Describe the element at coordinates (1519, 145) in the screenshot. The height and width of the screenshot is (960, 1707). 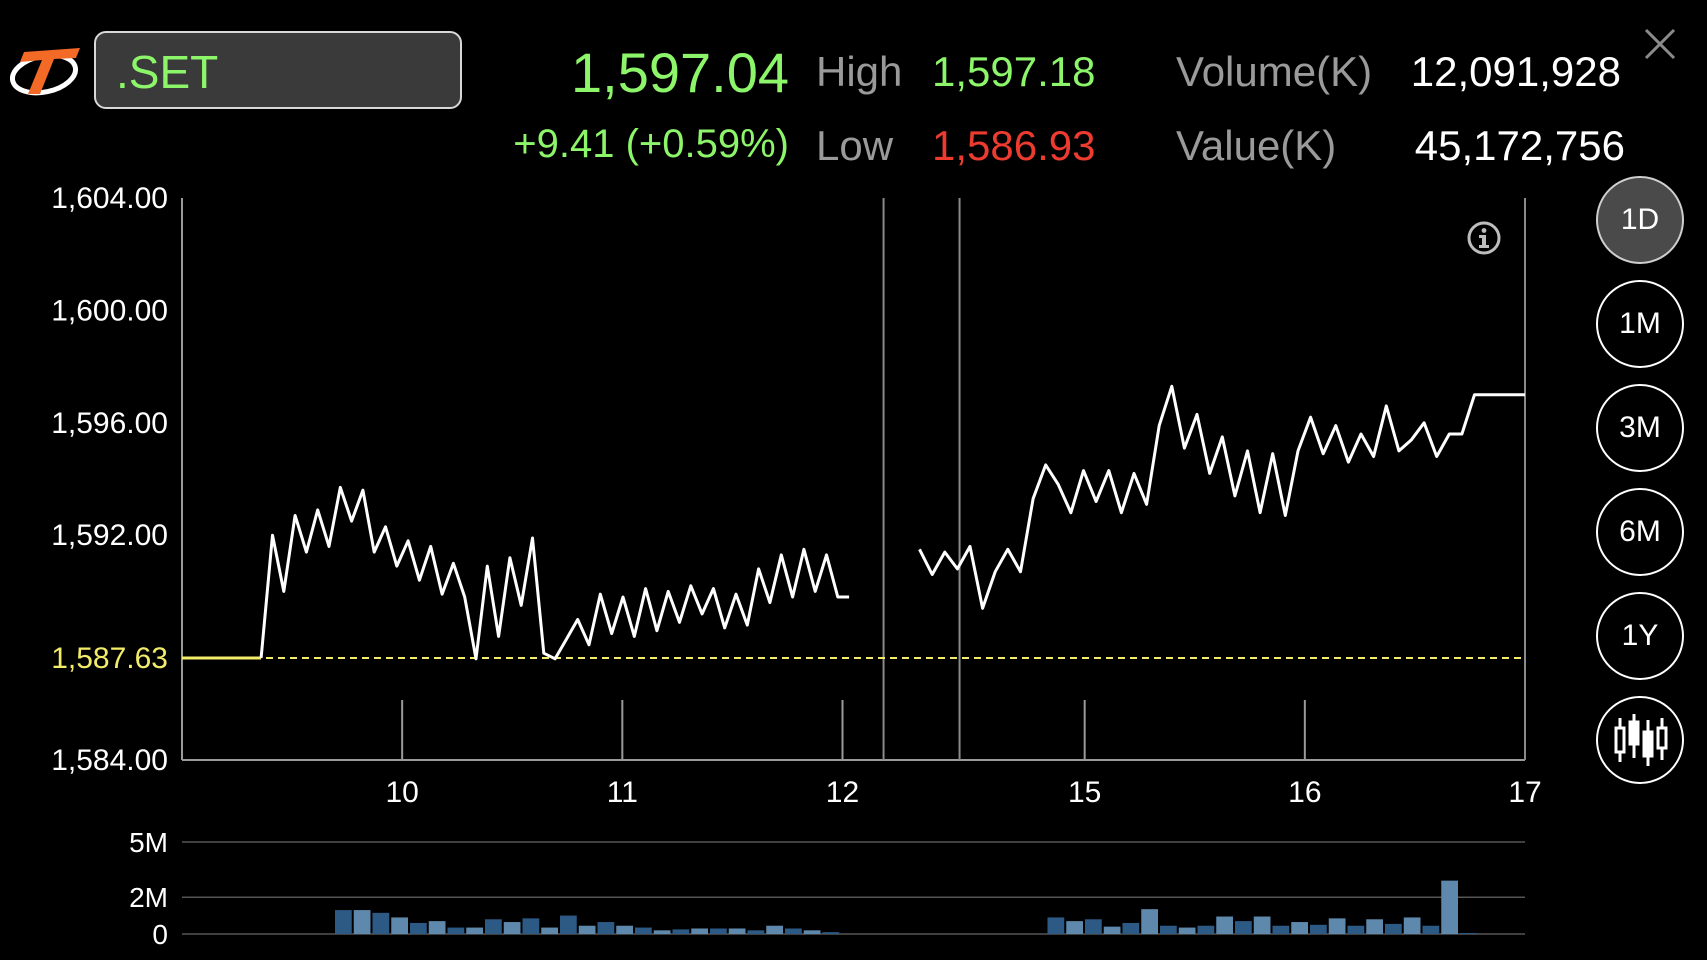
I see `value-value: 45,172,756` at that location.